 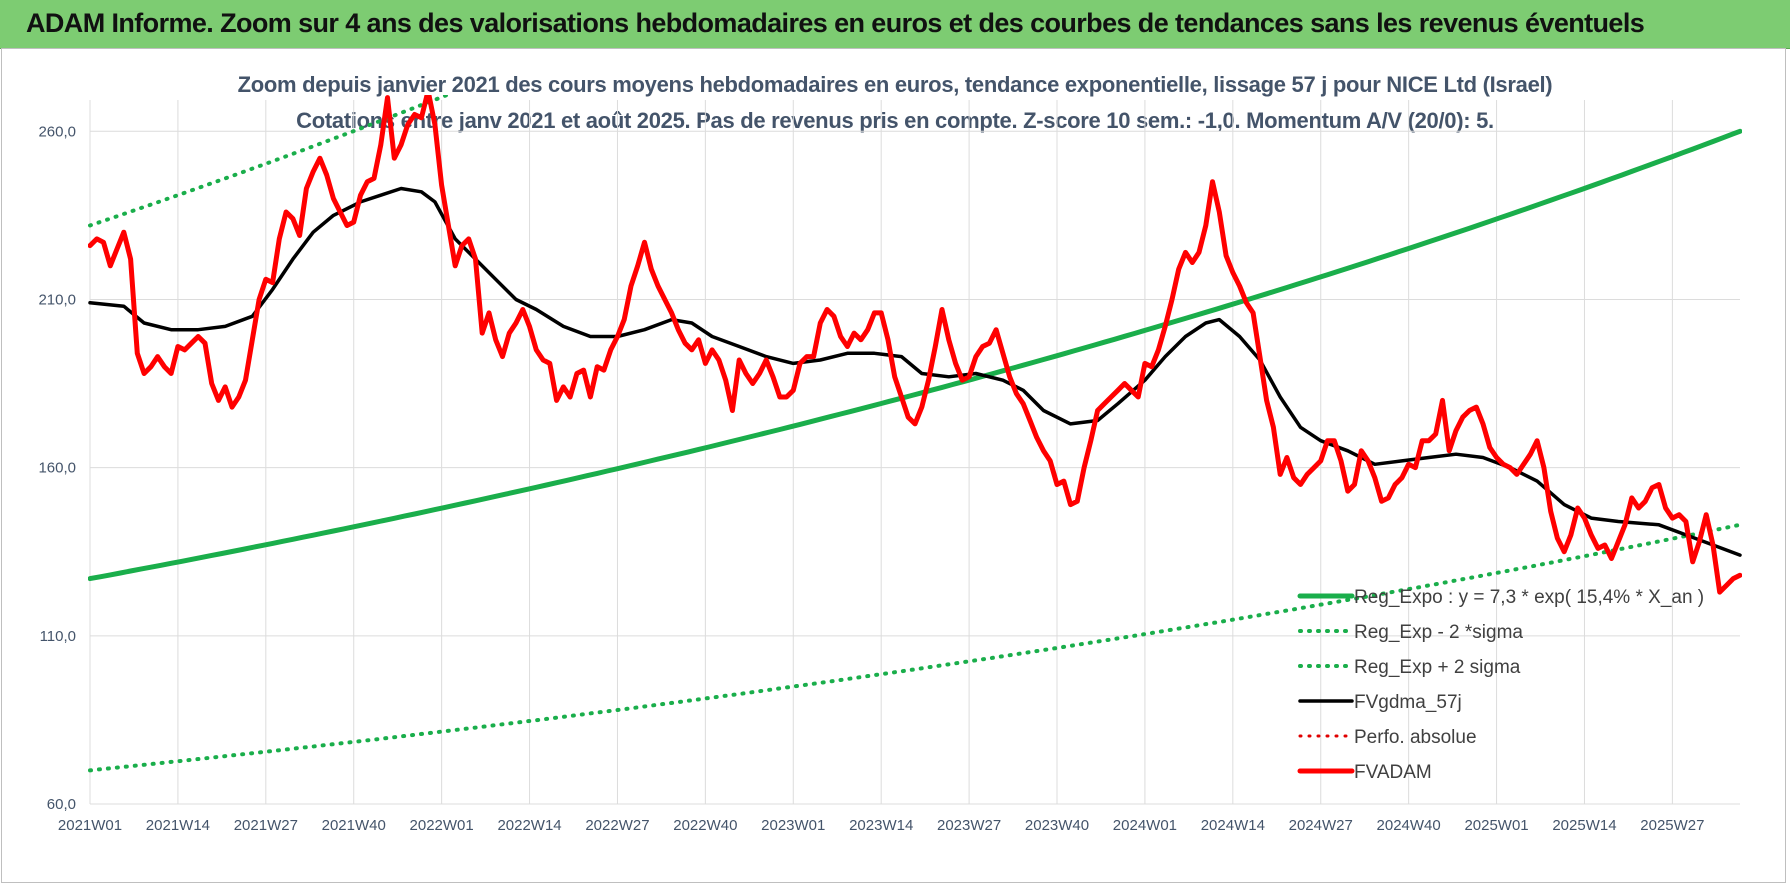 What do you see at coordinates (1409, 825) in the screenshot?
I see `x-tick-label: 2024W40` at bounding box center [1409, 825].